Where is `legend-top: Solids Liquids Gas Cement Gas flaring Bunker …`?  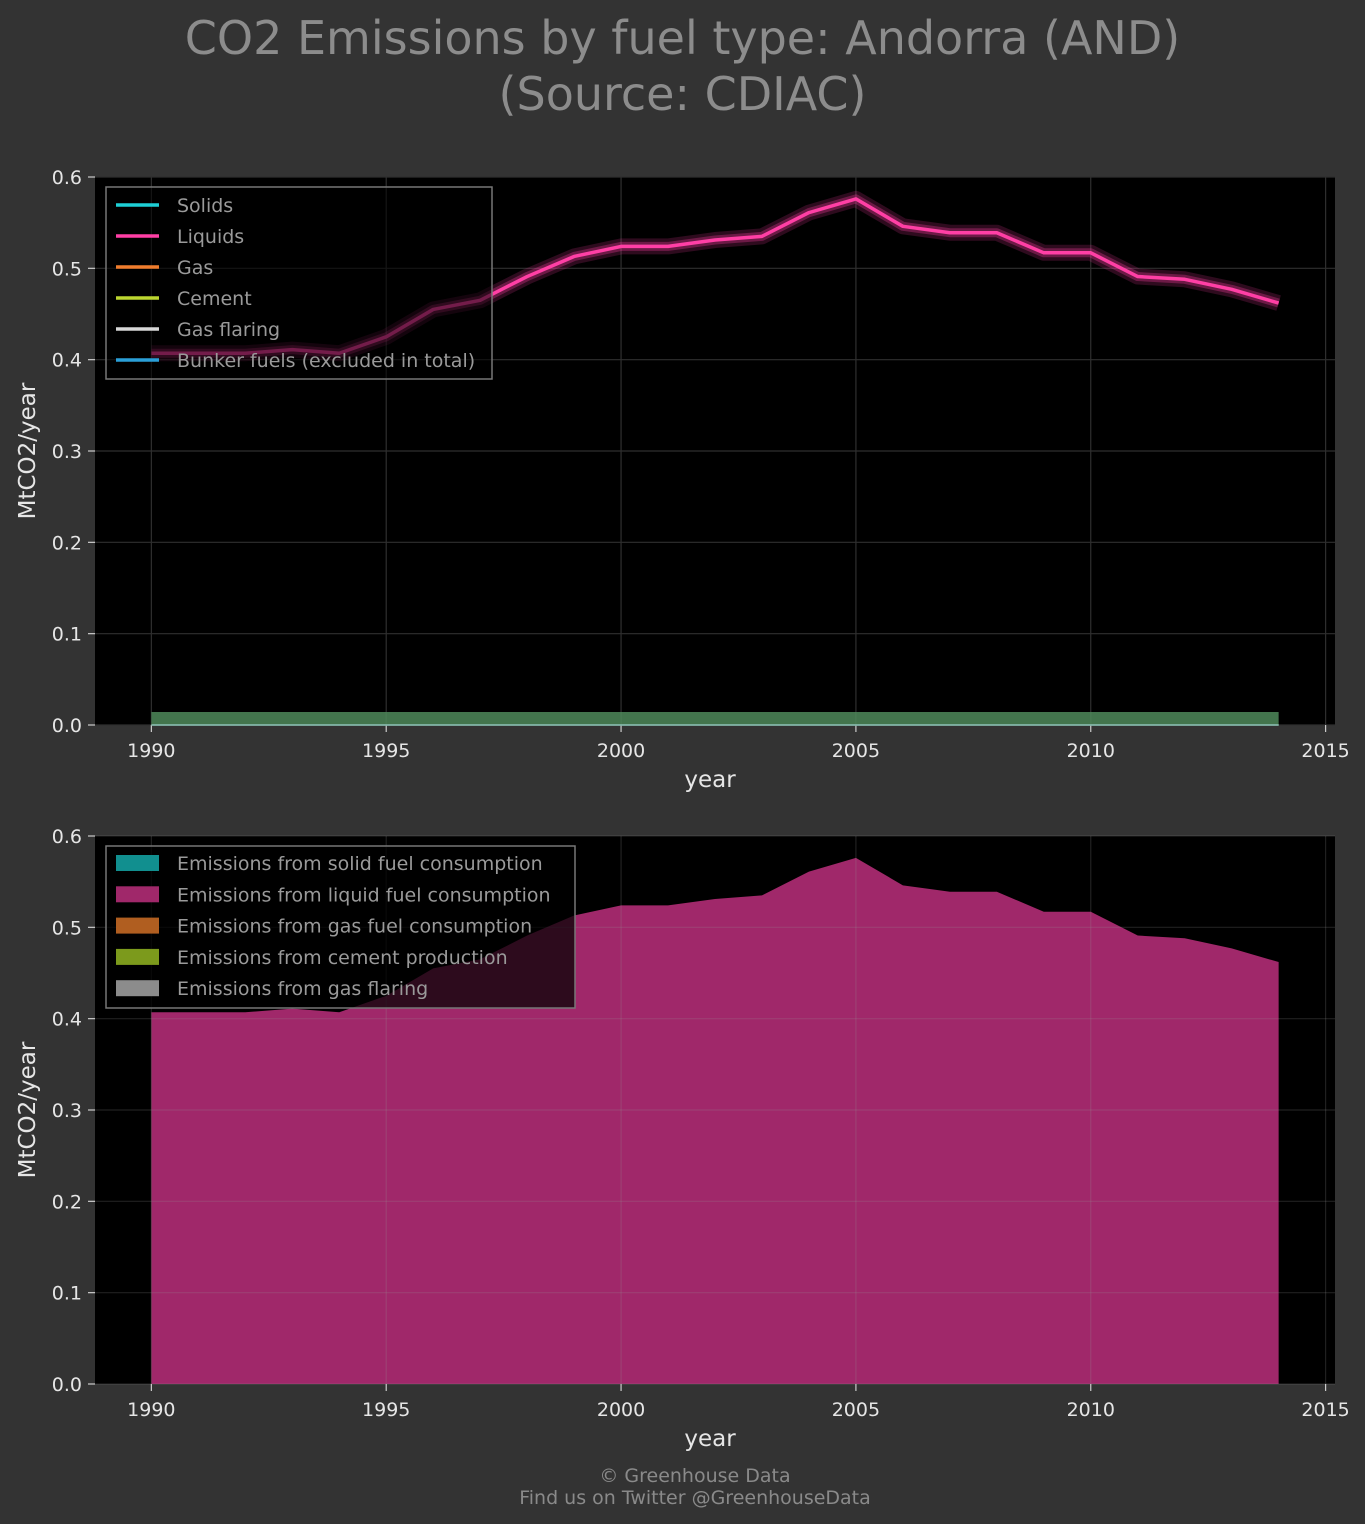 legend-top: Solids Liquids Gas Cement Gas flaring Bunker … is located at coordinates (299, 283).